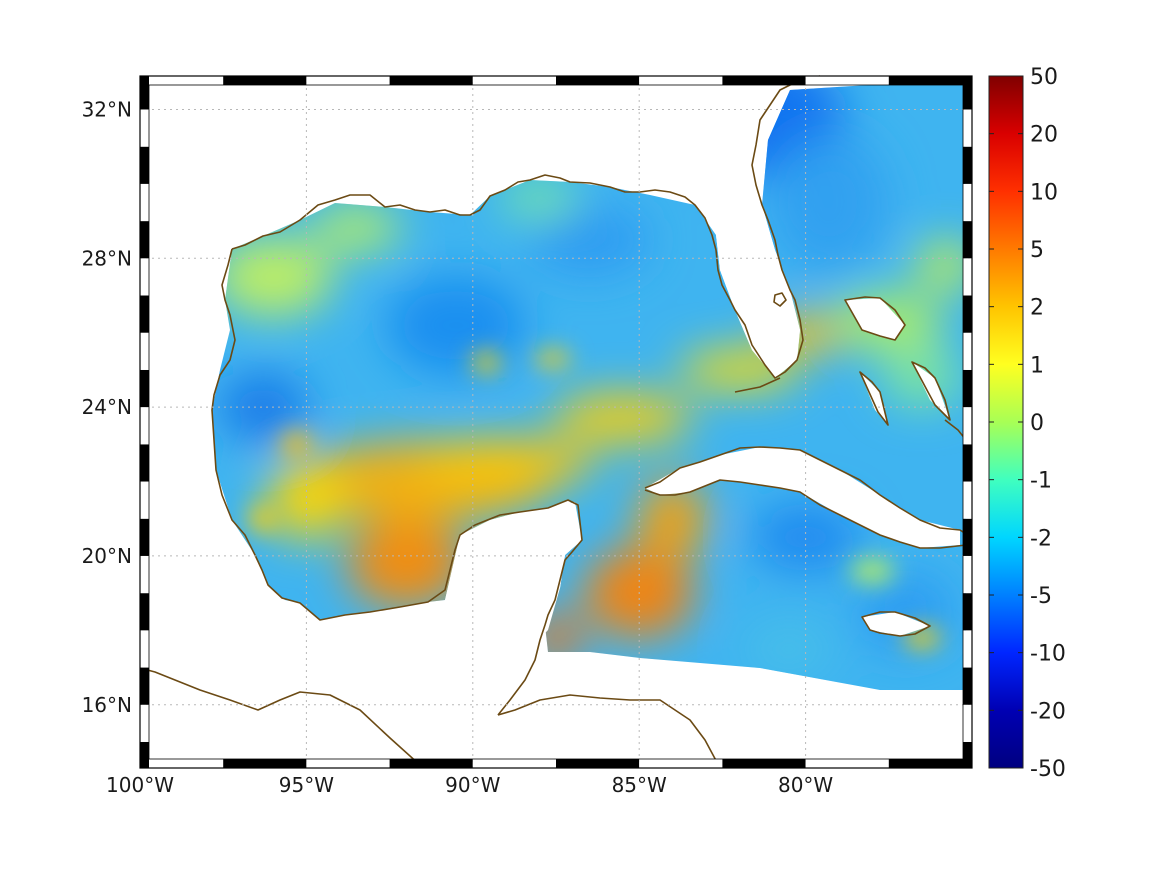  What do you see at coordinates (609, 731) in the screenshot?
I see `honduras-coastline` at bounding box center [609, 731].